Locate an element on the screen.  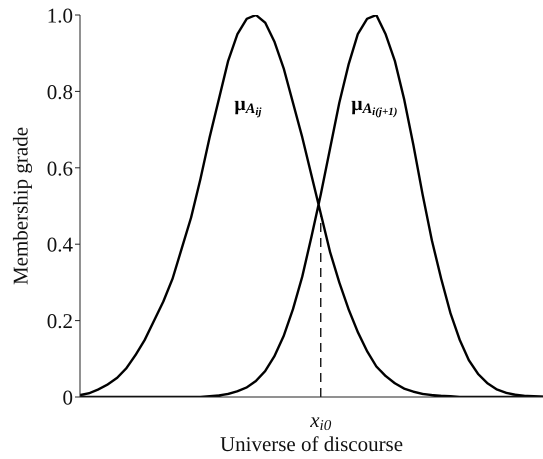
y-tick-label: 0.2 is located at coordinates (59, 321).